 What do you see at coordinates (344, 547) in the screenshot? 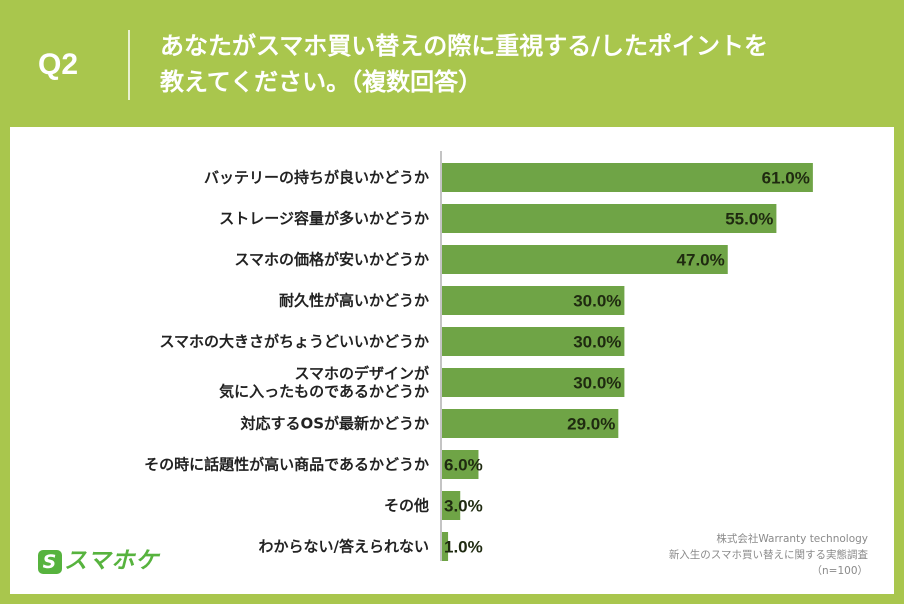
I see `category-label: わからない/答えられない` at bounding box center [344, 547].